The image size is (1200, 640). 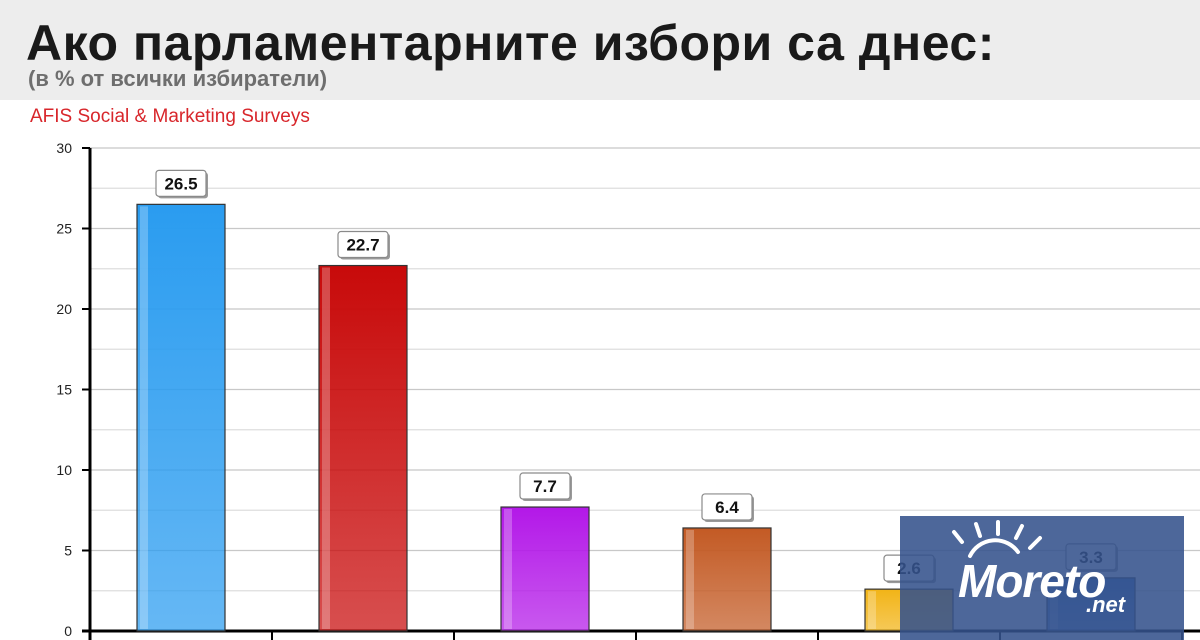 I want to click on data-label: 22.7, so click(x=362, y=245).